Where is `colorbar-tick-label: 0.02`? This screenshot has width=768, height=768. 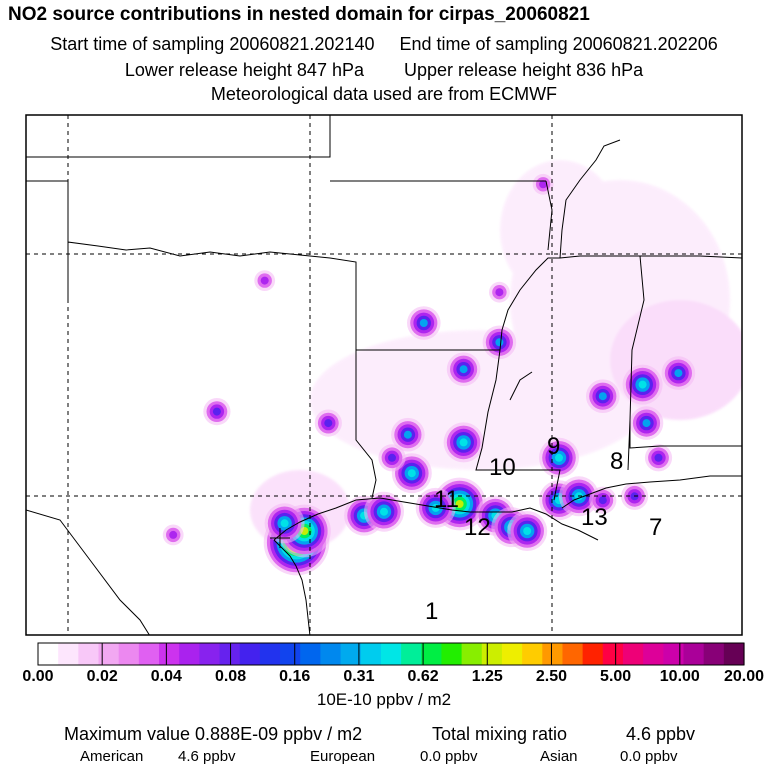 colorbar-tick-label: 0.02 is located at coordinates (102, 676).